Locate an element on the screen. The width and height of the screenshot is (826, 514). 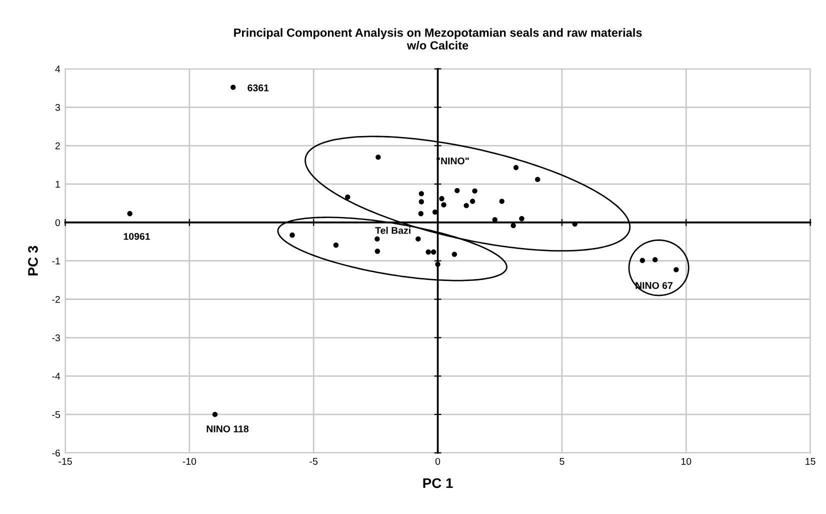
x-tick-label: 5 is located at coordinates (562, 461).